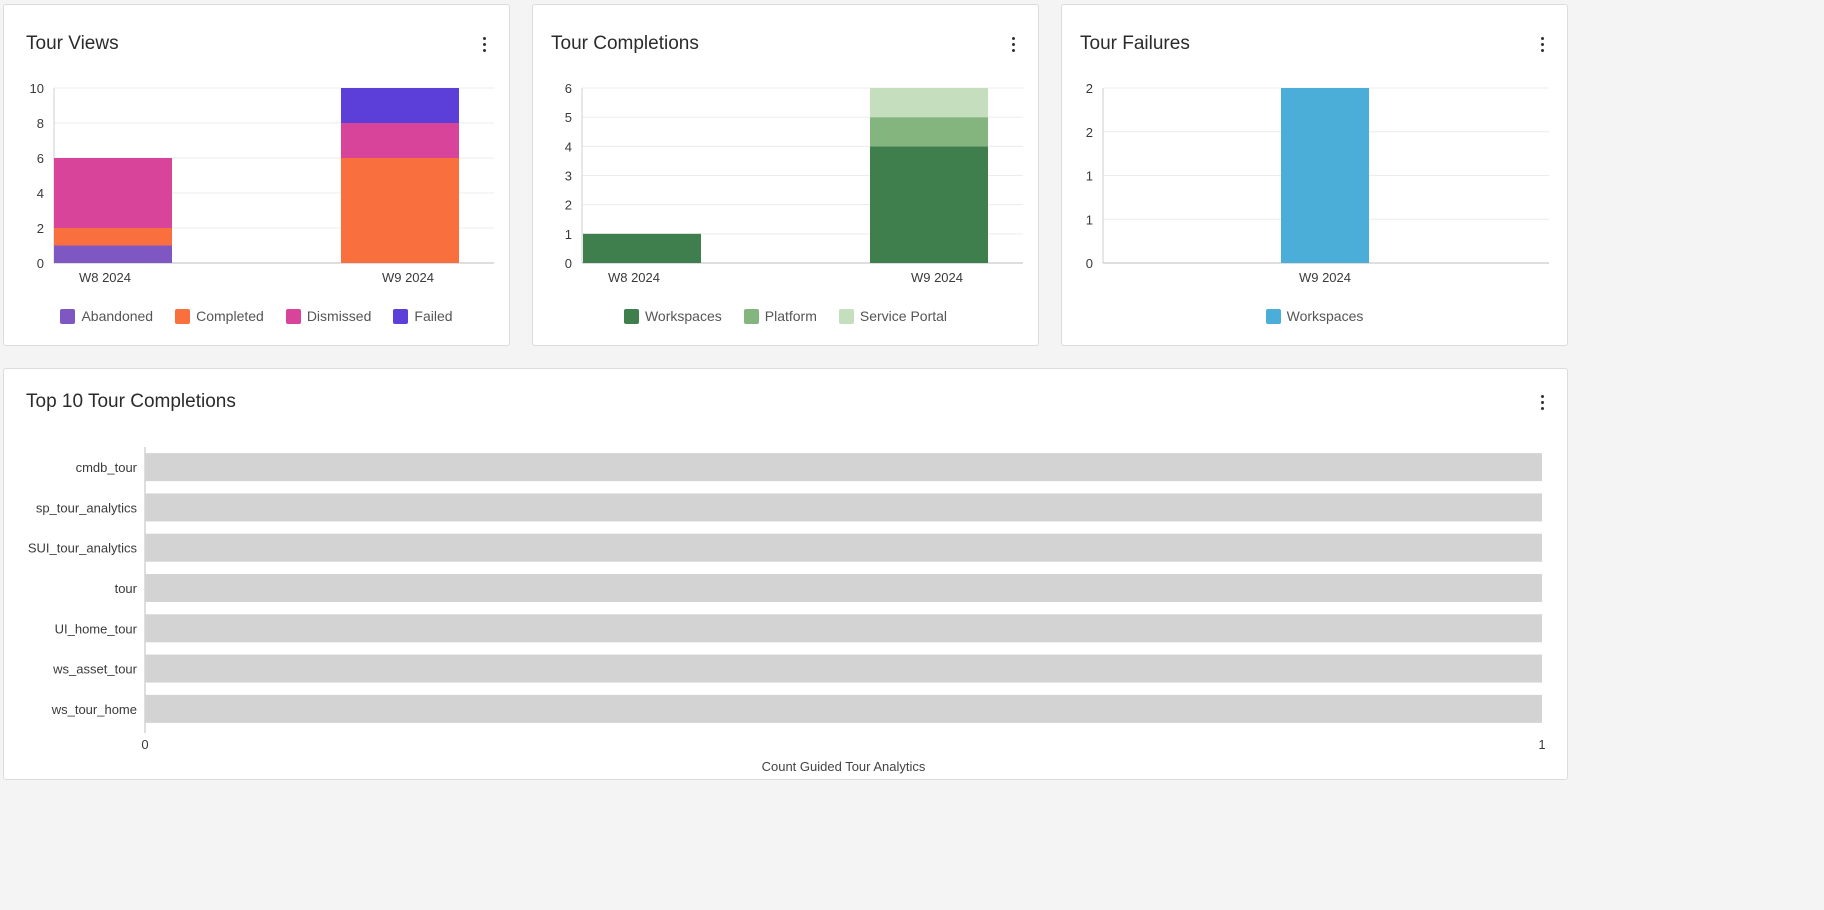  Describe the element at coordinates (843, 668) in the screenshot. I see `bar-ws-asset-tour` at that location.